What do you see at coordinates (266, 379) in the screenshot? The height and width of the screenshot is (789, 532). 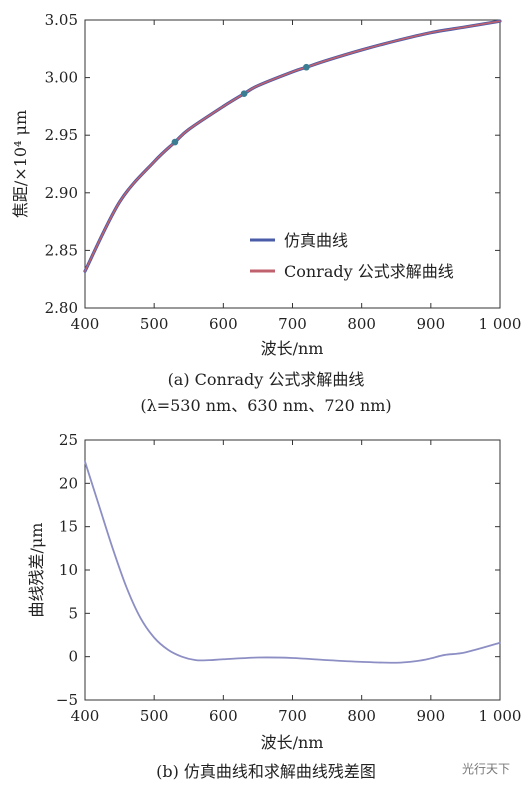 I see `chart-a-caption: (a) Conrady 公式求解曲线` at bounding box center [266, 379].